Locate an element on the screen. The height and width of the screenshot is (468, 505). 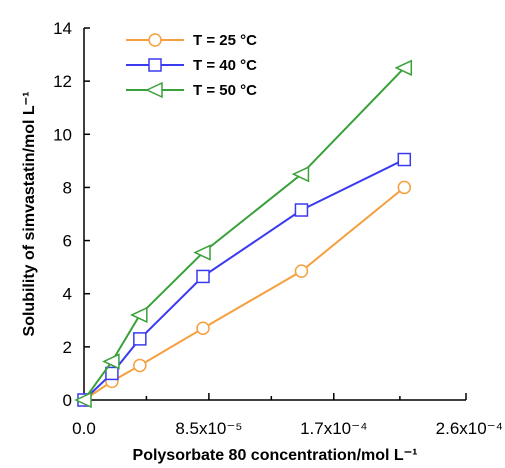
y-tick-label: 6 is located at coordinates (67, 241).